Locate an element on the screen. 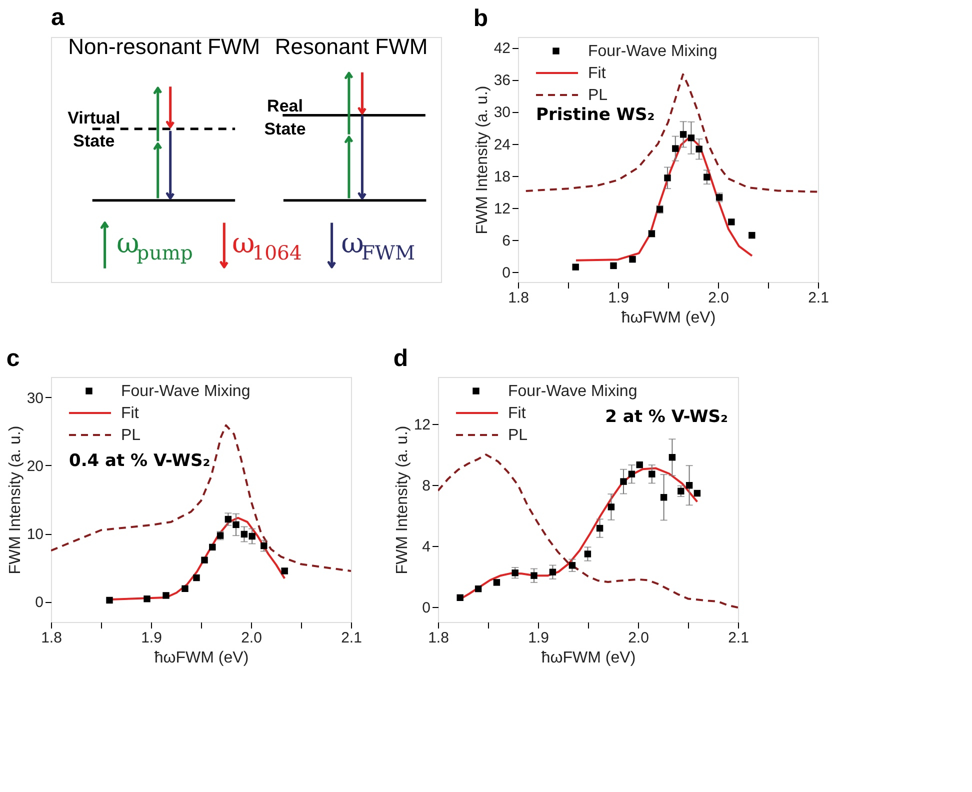  text: Real State is located at coordinates (285, 117).